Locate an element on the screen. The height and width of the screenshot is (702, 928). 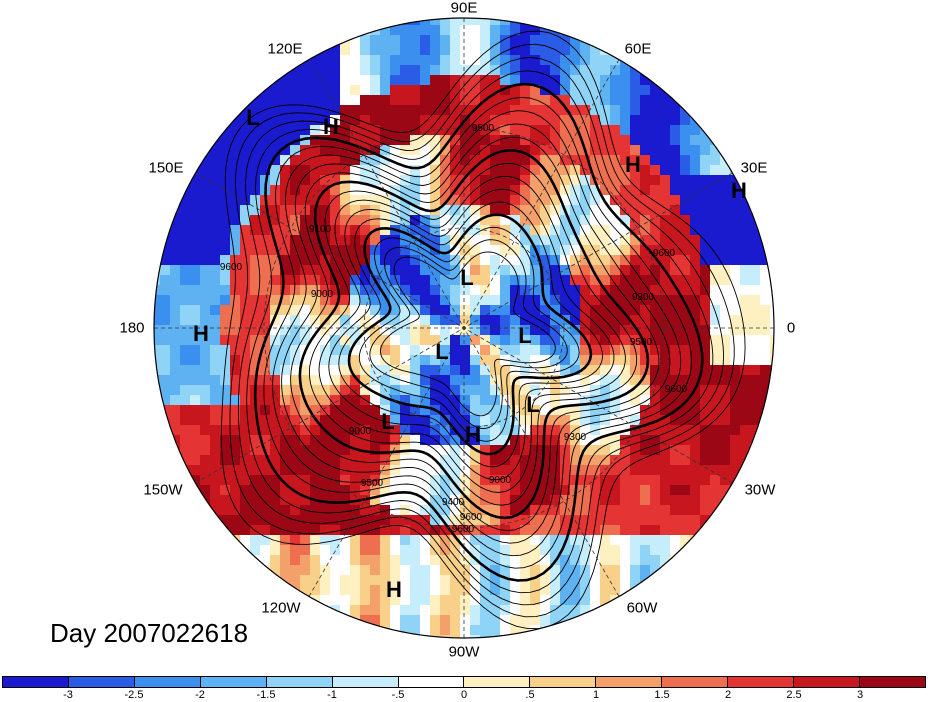
date-title: Day 2007022618 is located at coordinates (149, 633).